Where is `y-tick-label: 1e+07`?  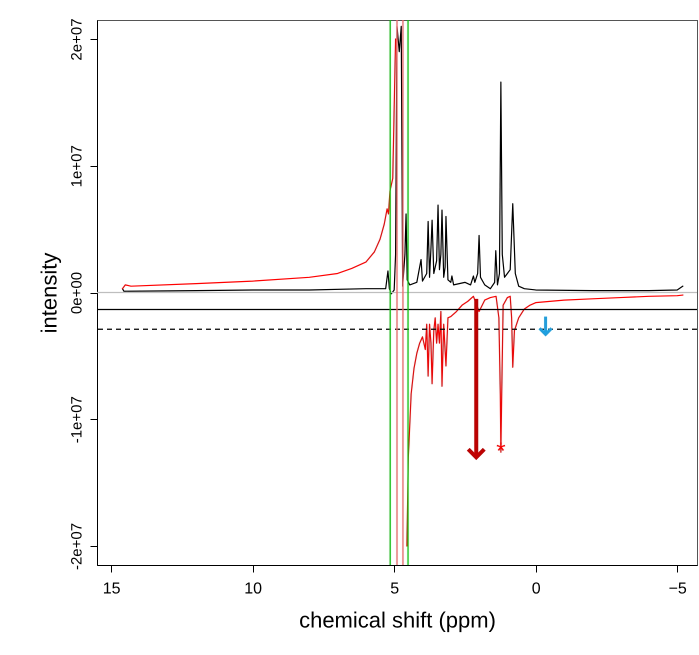 y-tick-label: 1e+07 is located at coordinates (77, 166).